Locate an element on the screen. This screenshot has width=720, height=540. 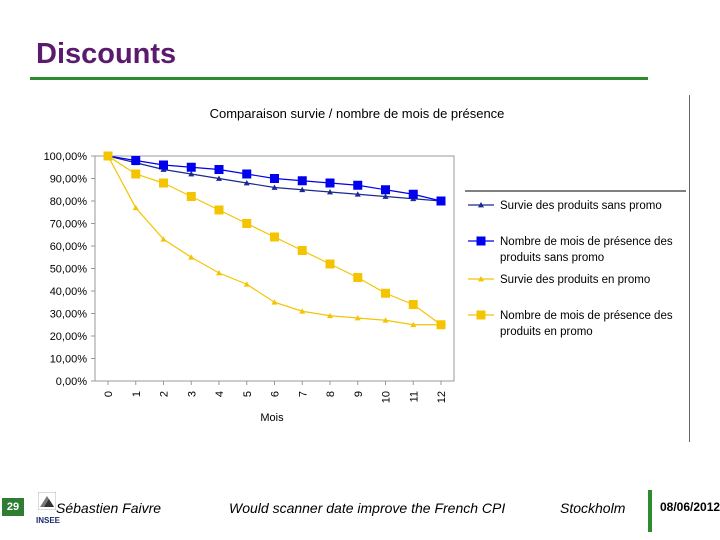
y-tick-label: 100,00% is located at coordinates (66, 157).